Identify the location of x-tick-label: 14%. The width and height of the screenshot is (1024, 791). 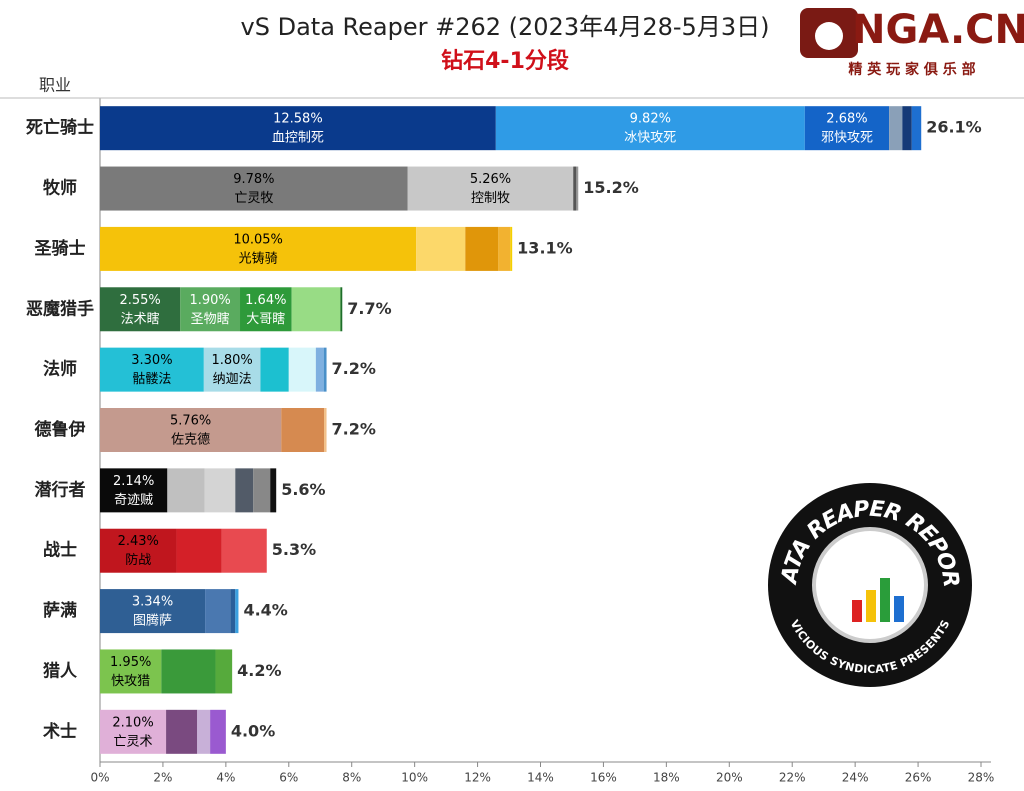
(540, 778).